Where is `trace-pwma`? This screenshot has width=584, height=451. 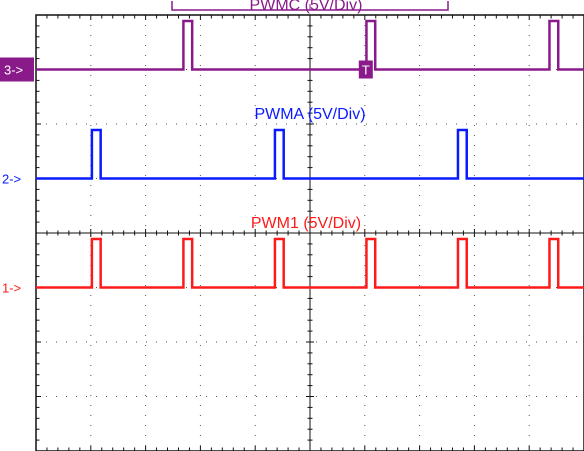 trace-pwma is located at coordinates (310, 154).